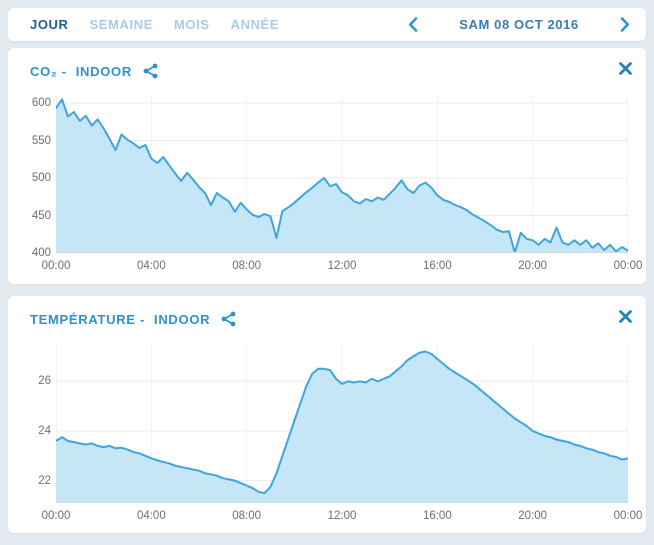  I want to click on co2-card-header: CO₂ - INDOOR, so click(94, 71).